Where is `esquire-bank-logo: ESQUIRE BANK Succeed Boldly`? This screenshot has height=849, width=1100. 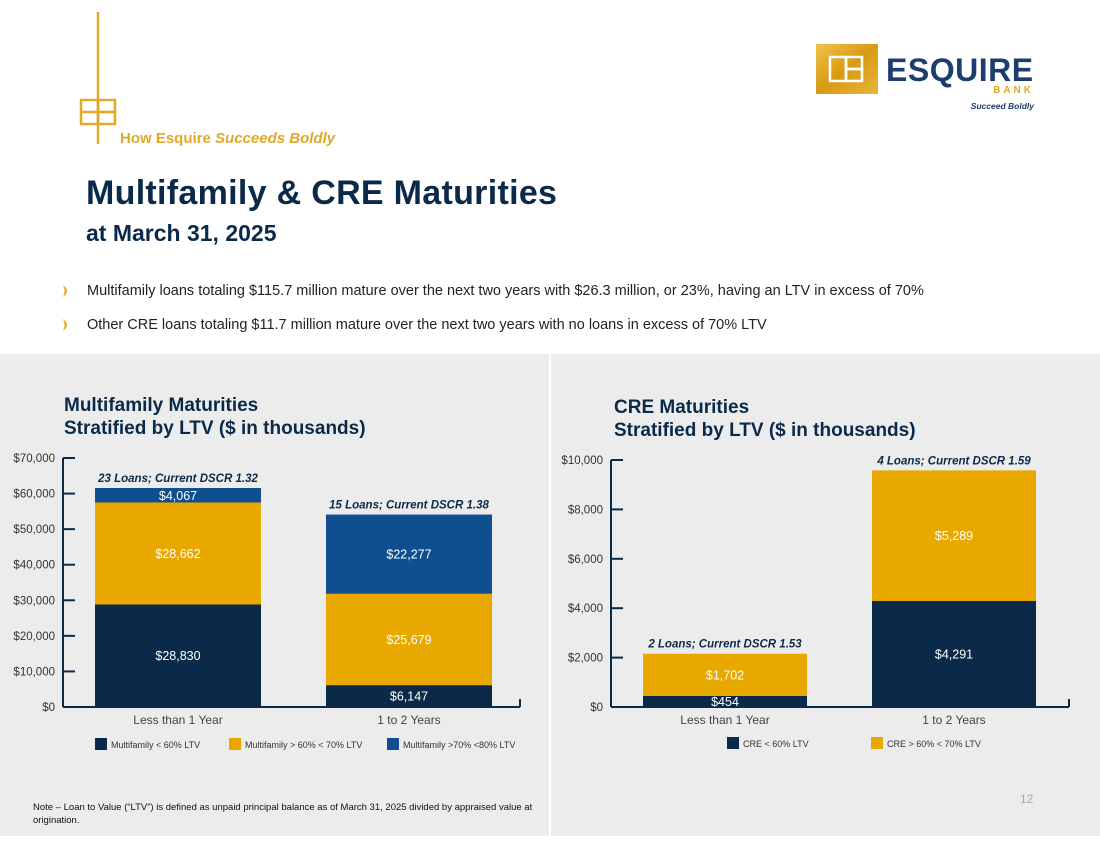 esquire-bank-logo: ESQUIRE BANK Succeed Boldly is located at coordinates (926, 77).